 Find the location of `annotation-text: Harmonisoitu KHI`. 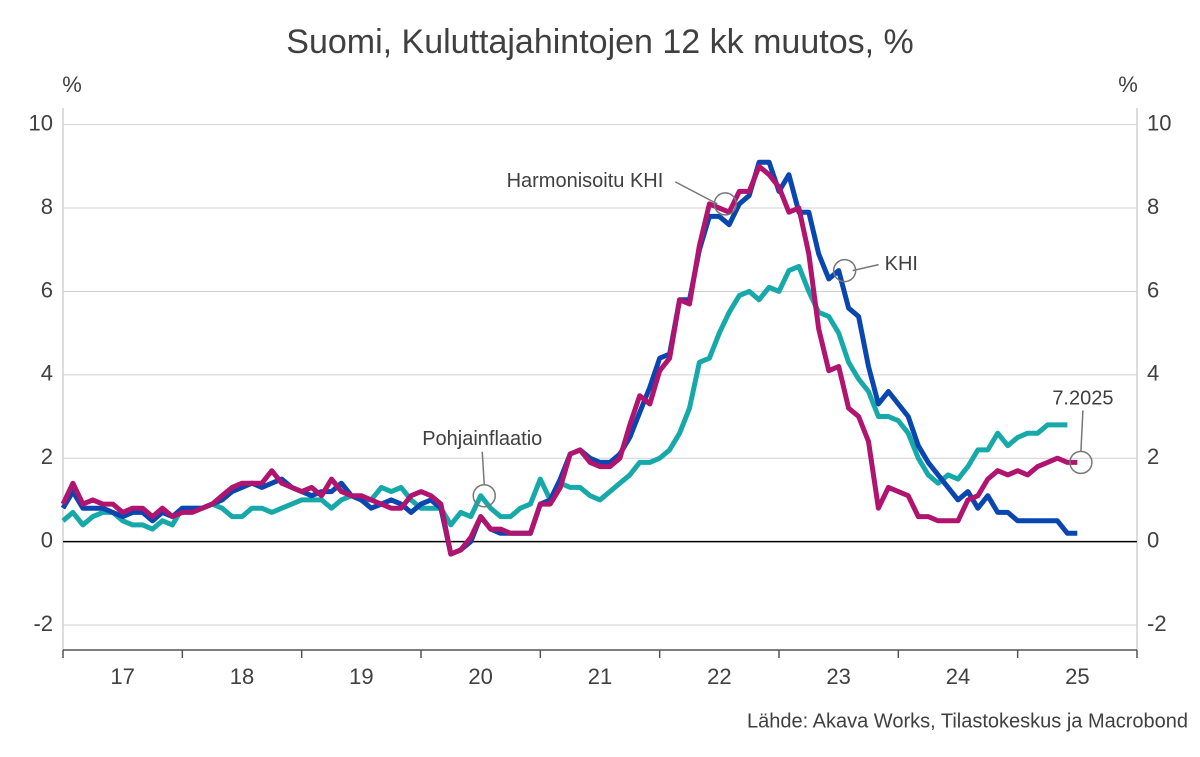

annotation-text: Harmonisoitu KHI is located at coordinates (585, 181).